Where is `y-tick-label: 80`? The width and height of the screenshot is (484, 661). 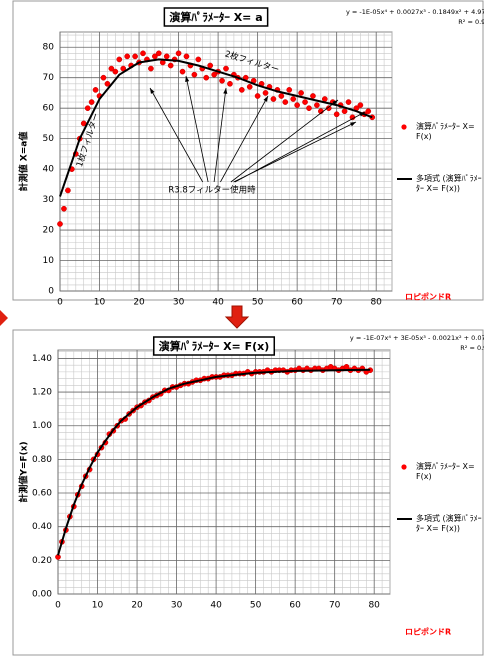 y-tick-label: 80 is located at coordinates (49, 48).